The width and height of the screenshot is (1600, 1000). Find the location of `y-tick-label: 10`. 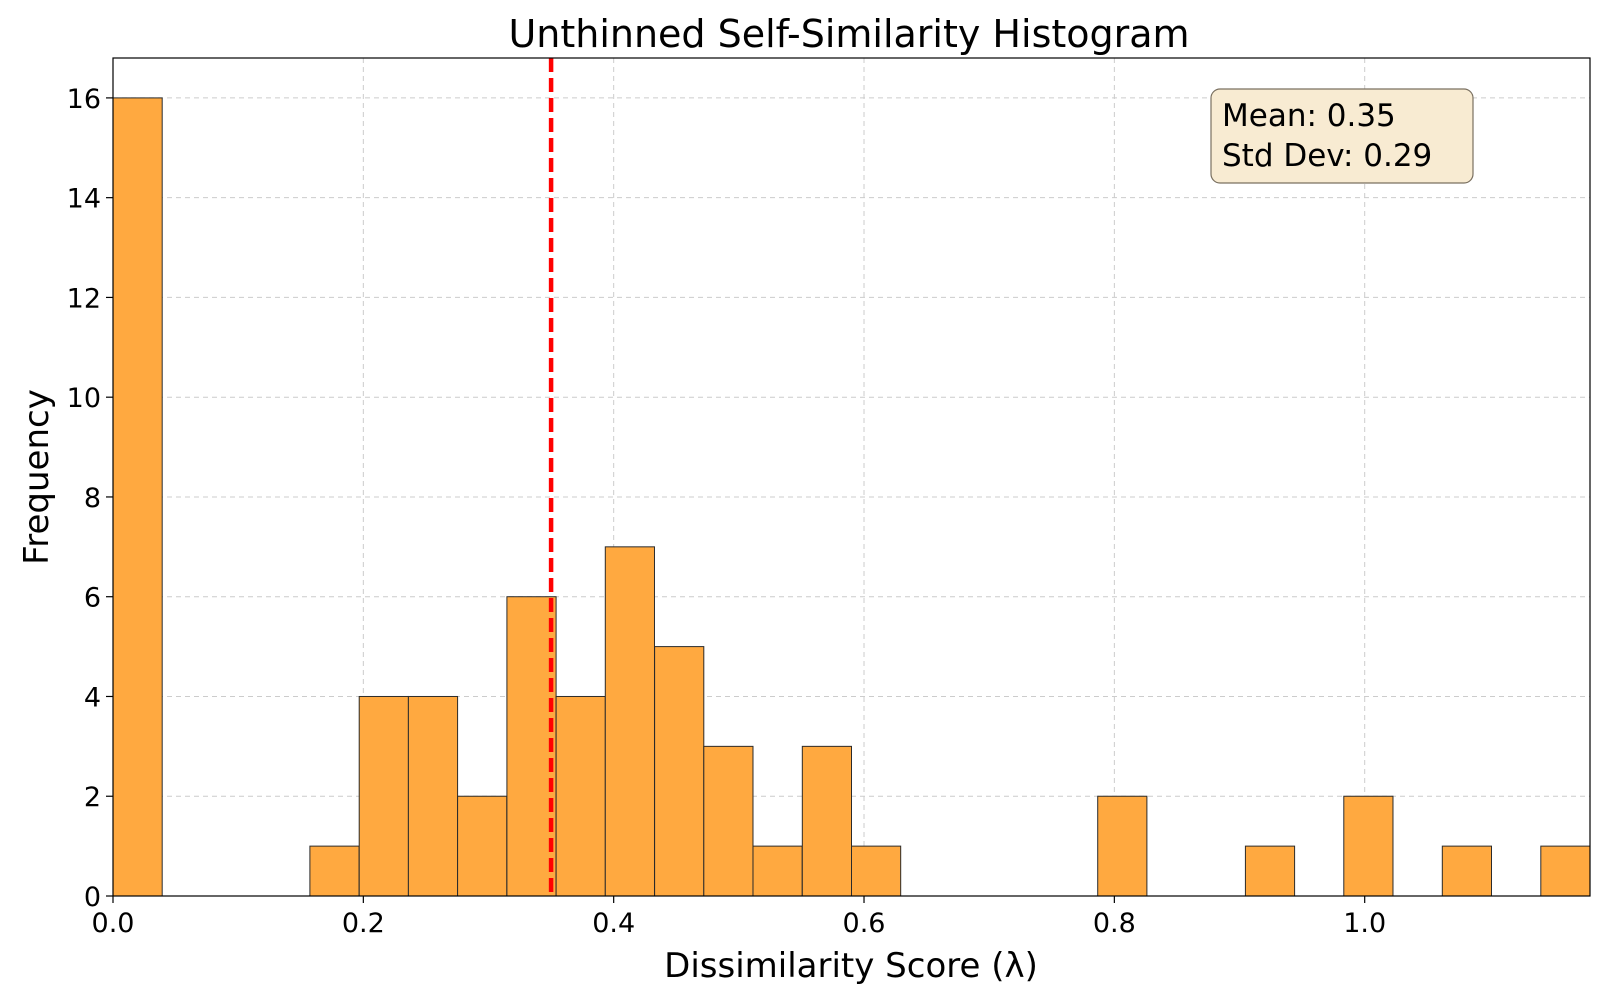

y-tick-label: 10 is located at coordinates (84, 398).